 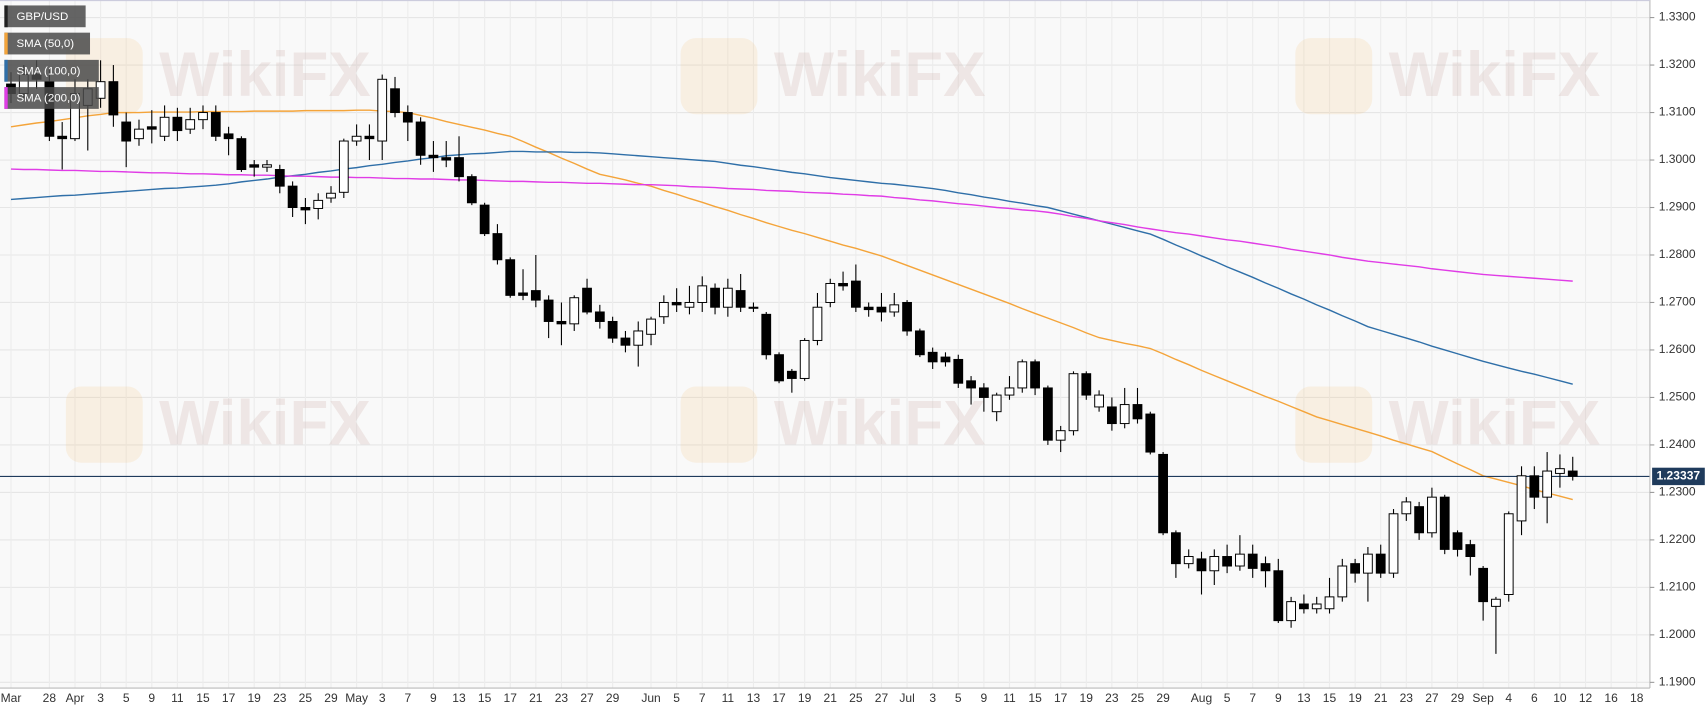 I want to click on x-tick-label: 23, so click(x=1112, y=698).